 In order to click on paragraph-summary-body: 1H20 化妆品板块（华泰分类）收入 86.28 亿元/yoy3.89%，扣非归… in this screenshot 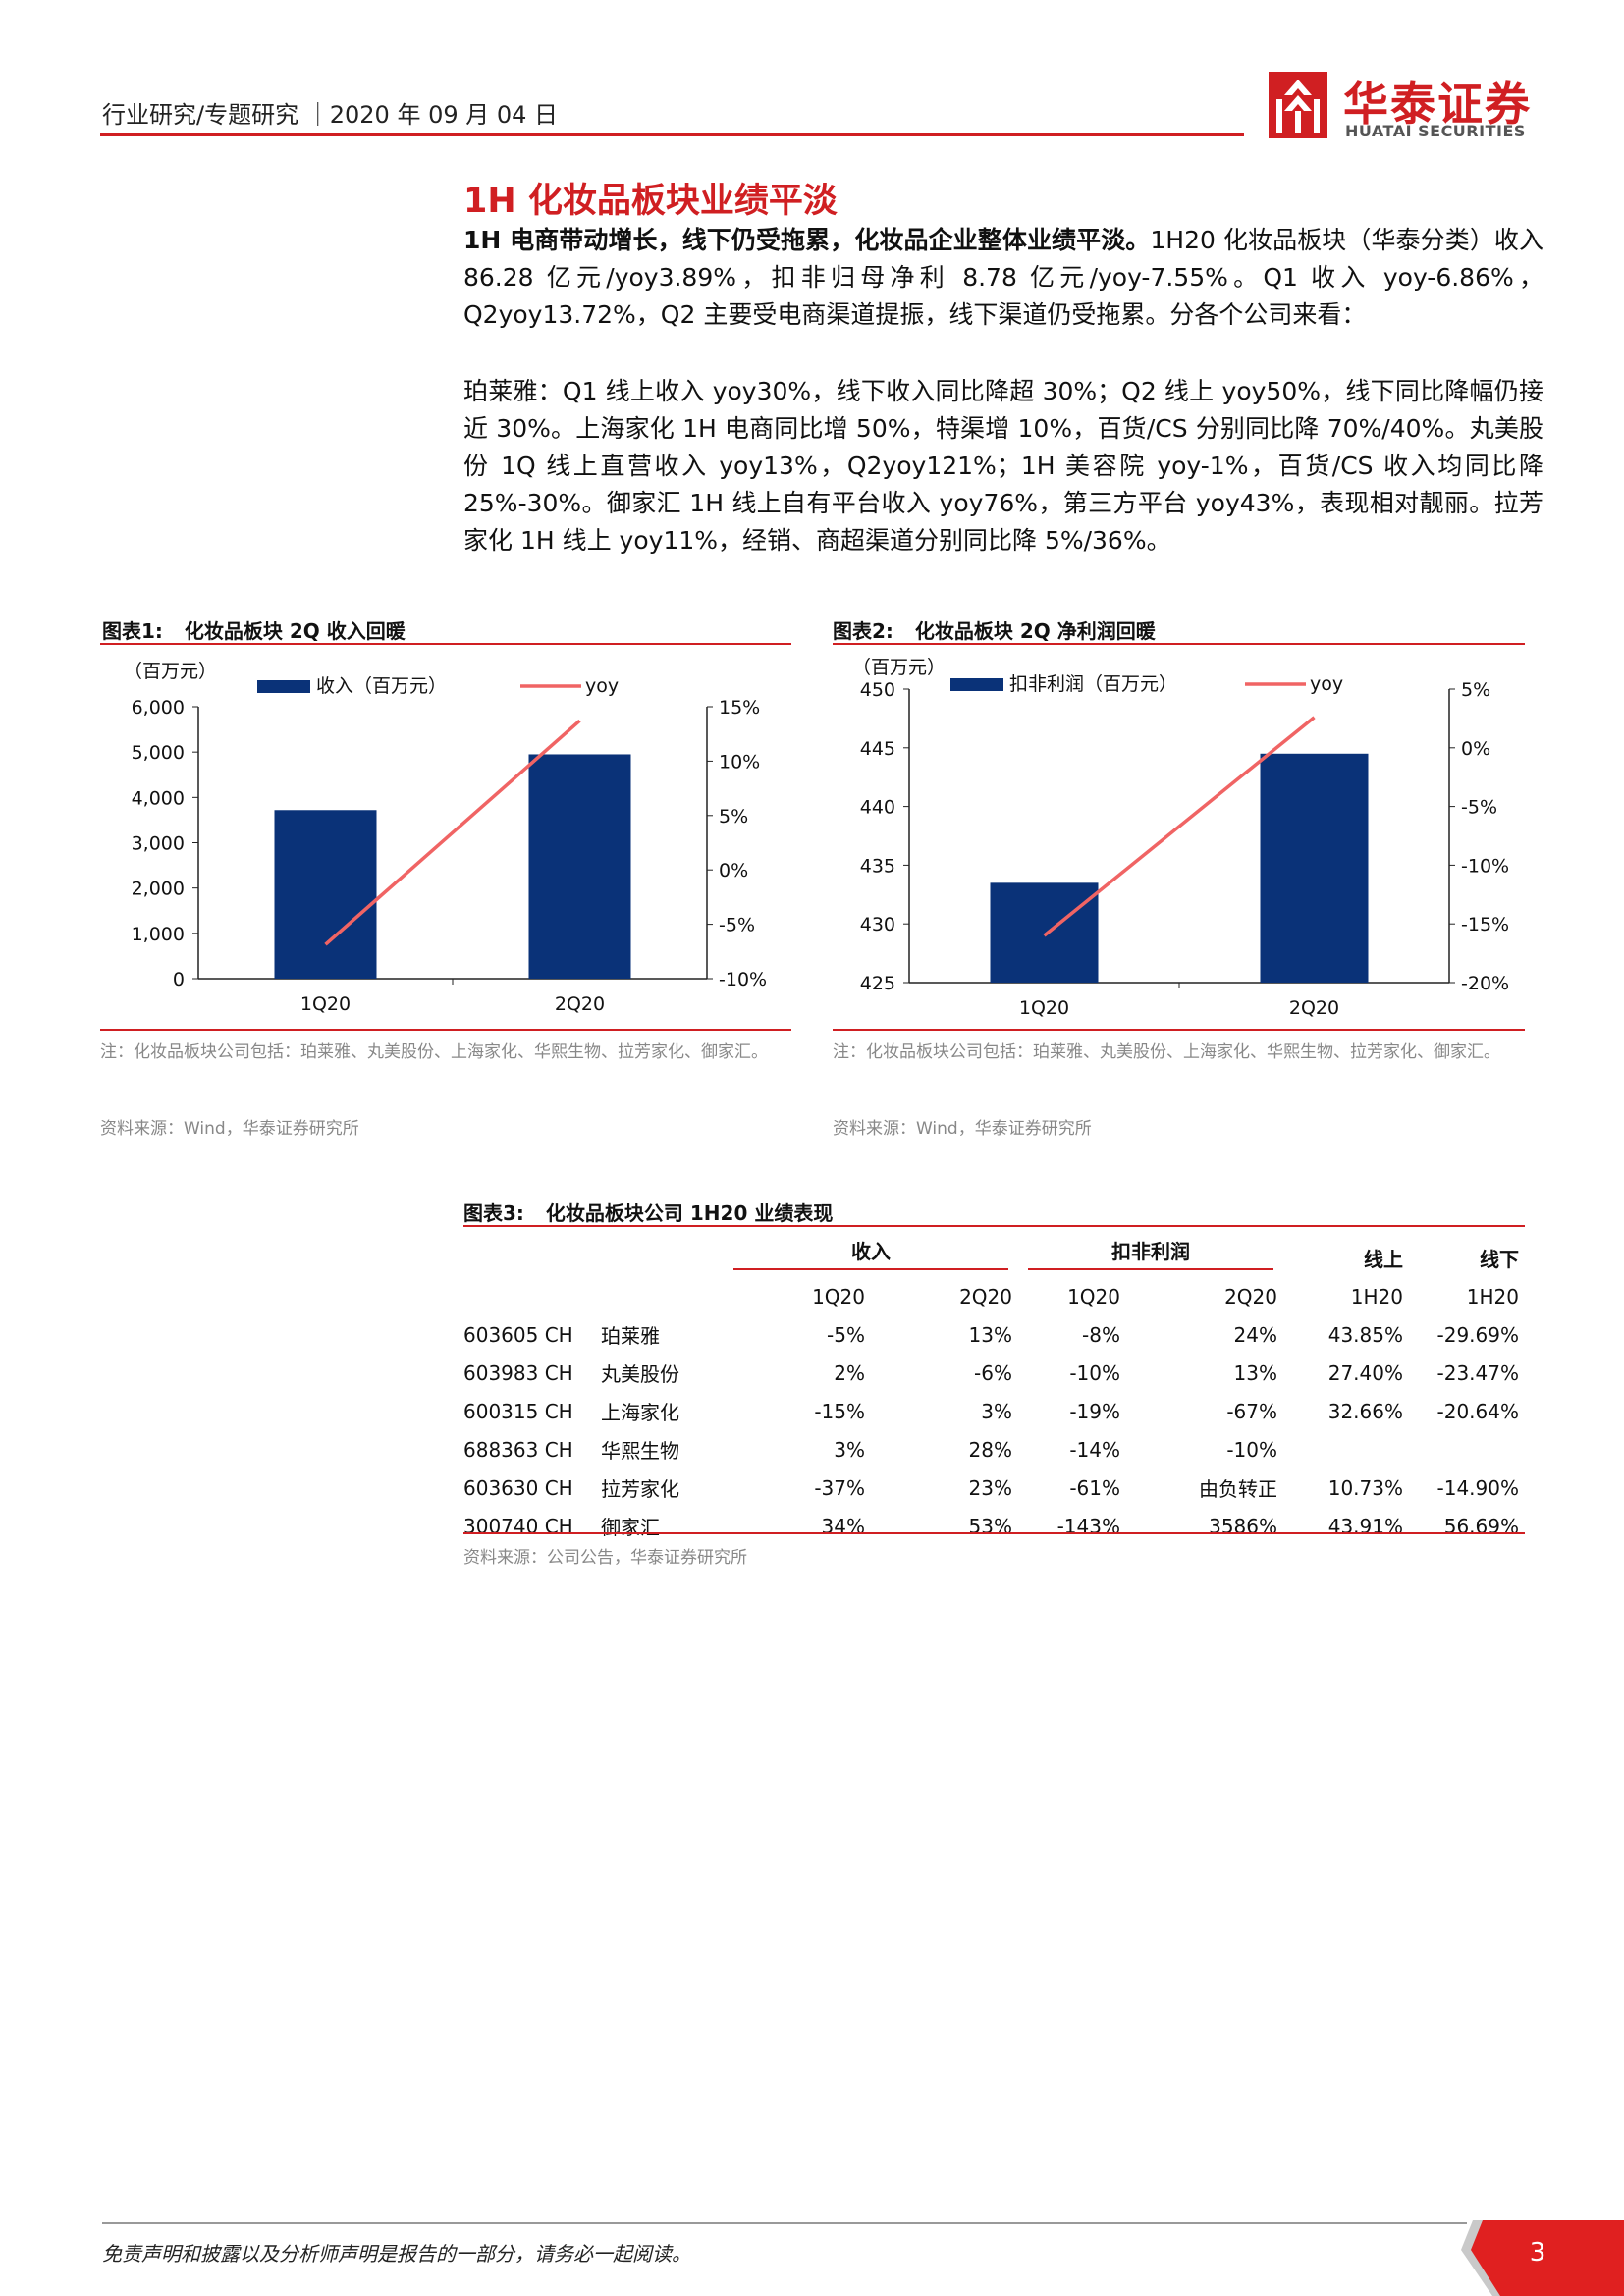, I will do `click(1003, 277)`.